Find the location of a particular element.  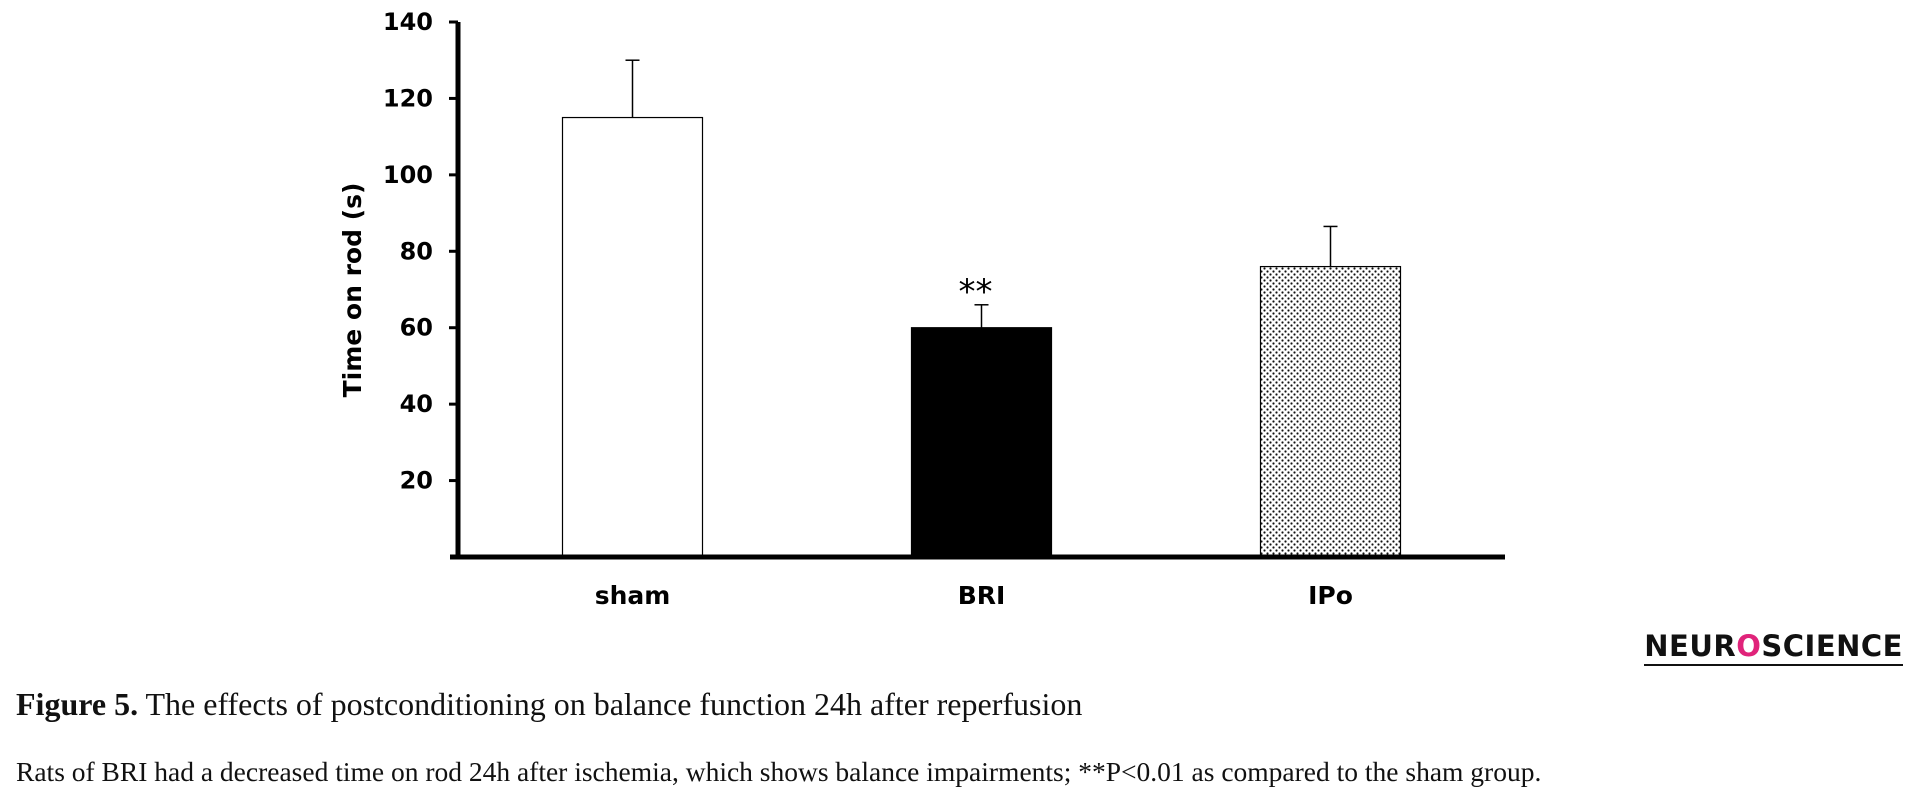

y-tick-label: 60 is located at coordinates (416, 328).